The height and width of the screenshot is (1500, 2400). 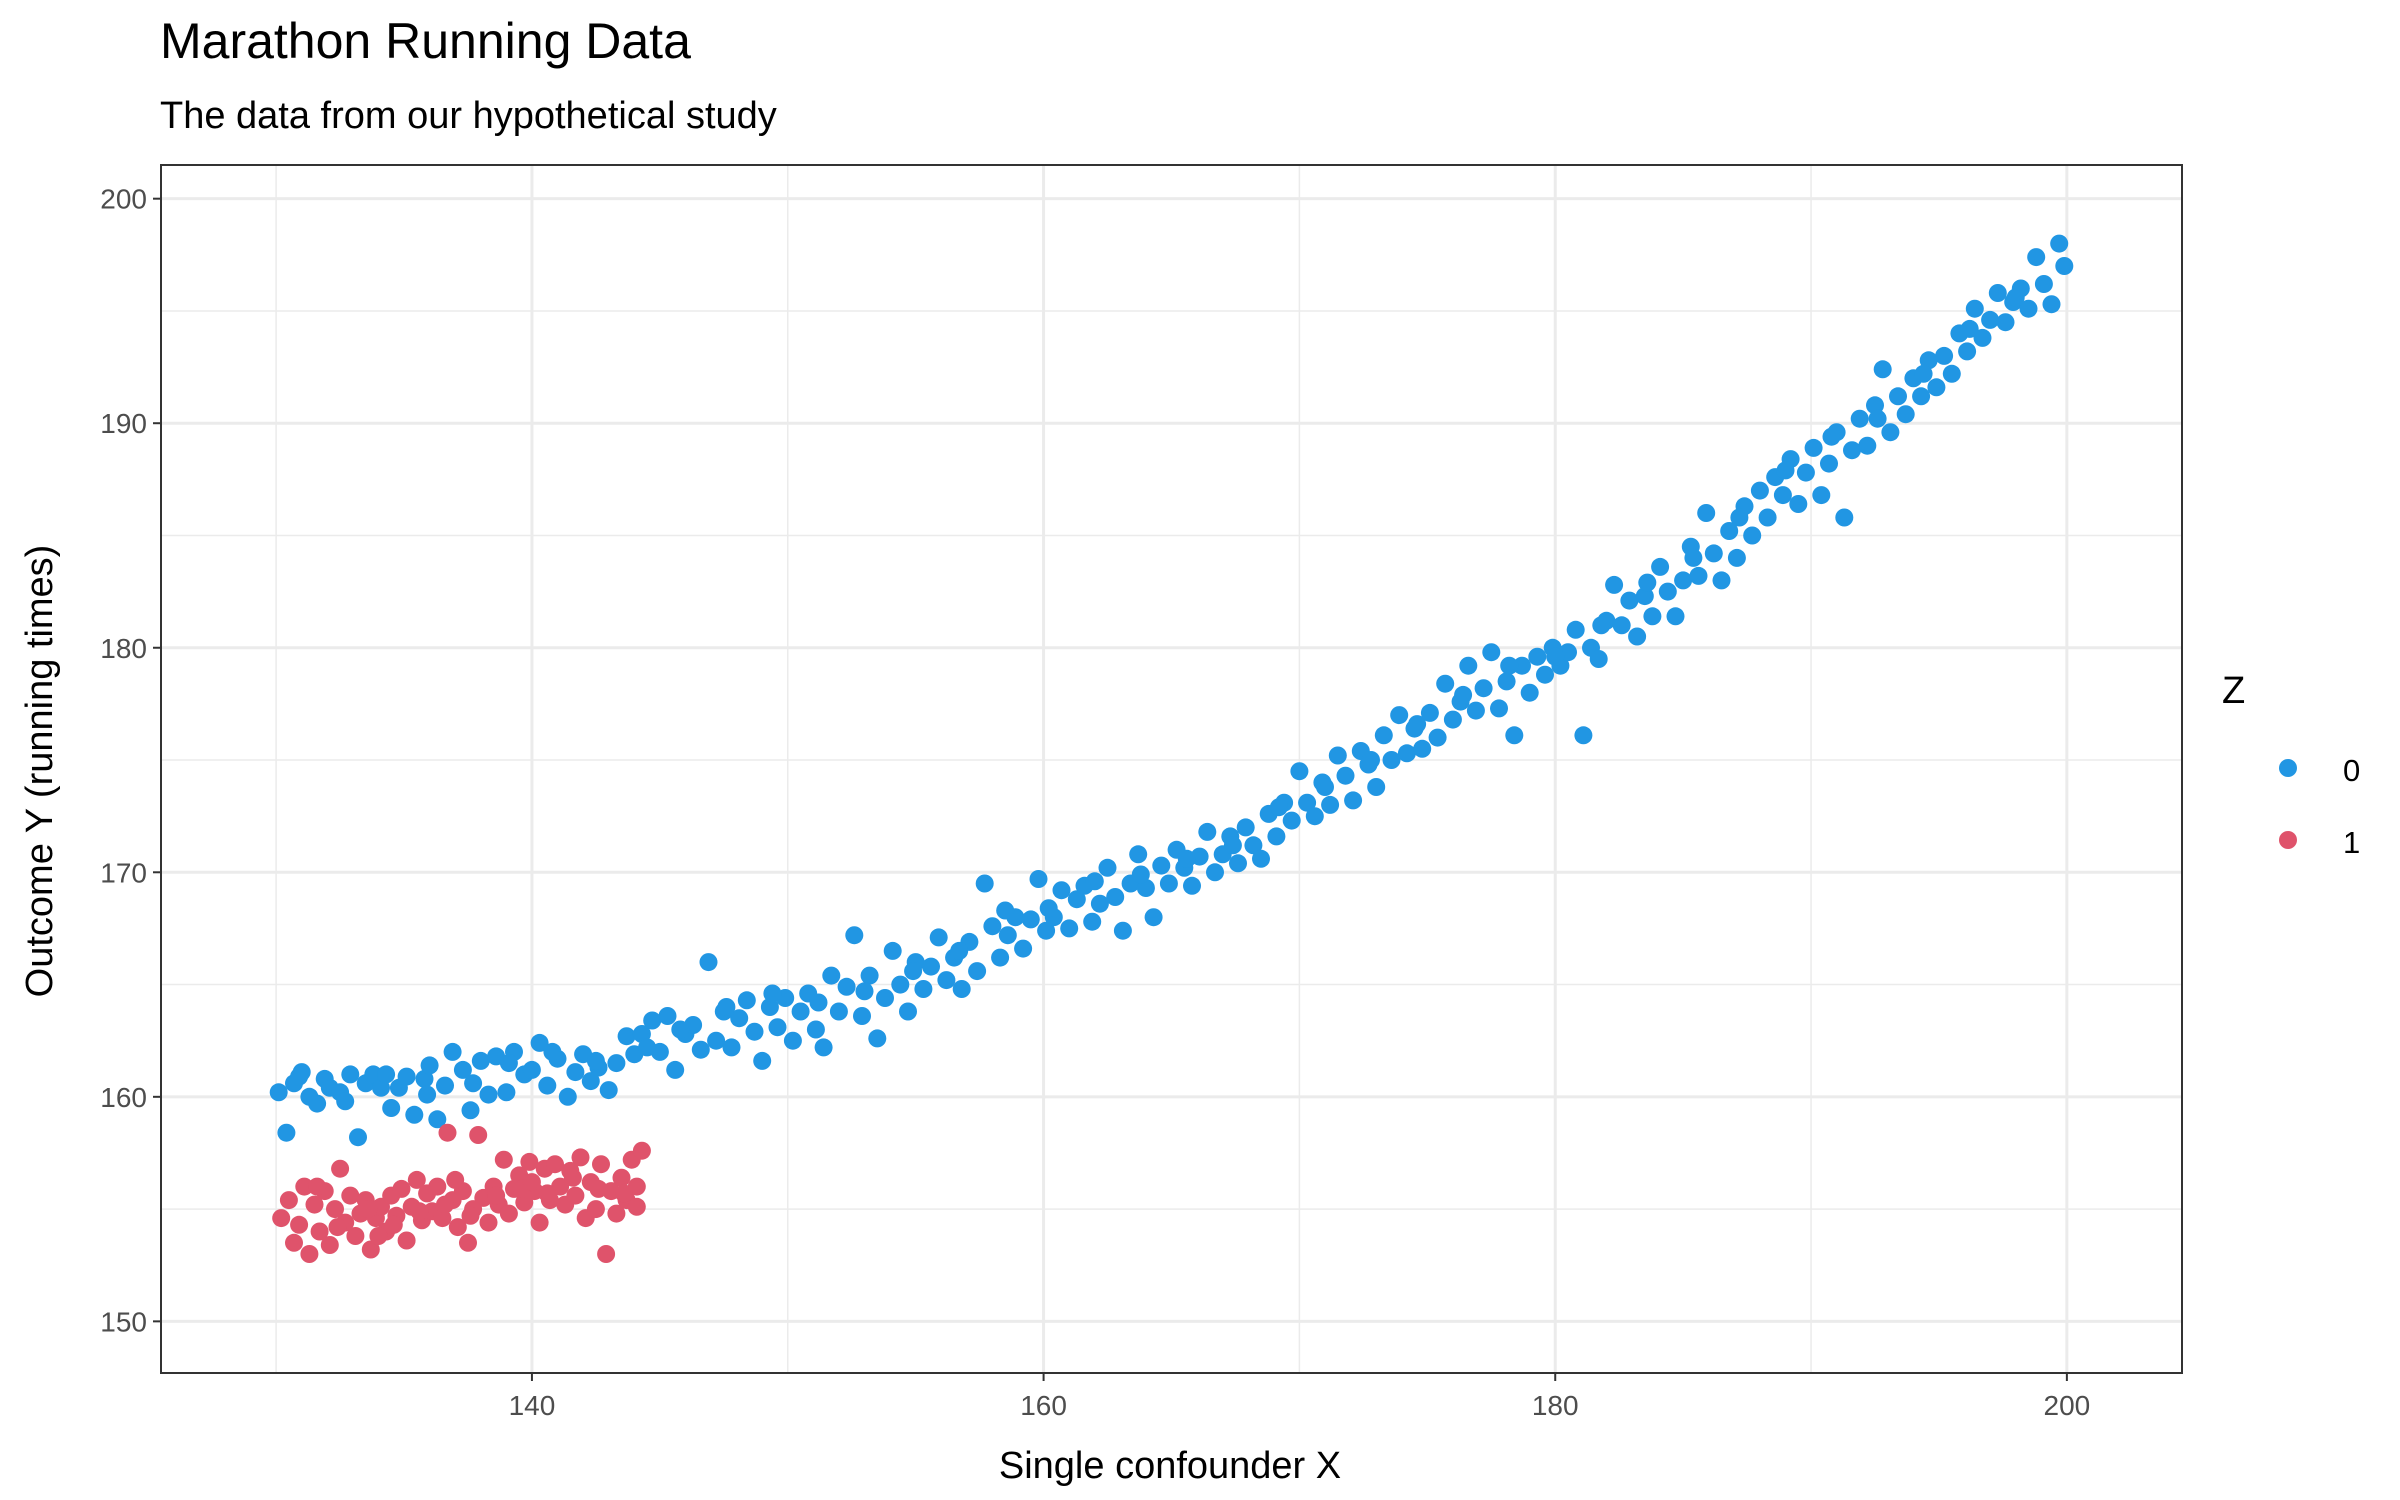 What do you see at coordinates (1555, 1405) in the screenshot?
I see `x-tick-label: 180` at bounding box center [1555, 1405].